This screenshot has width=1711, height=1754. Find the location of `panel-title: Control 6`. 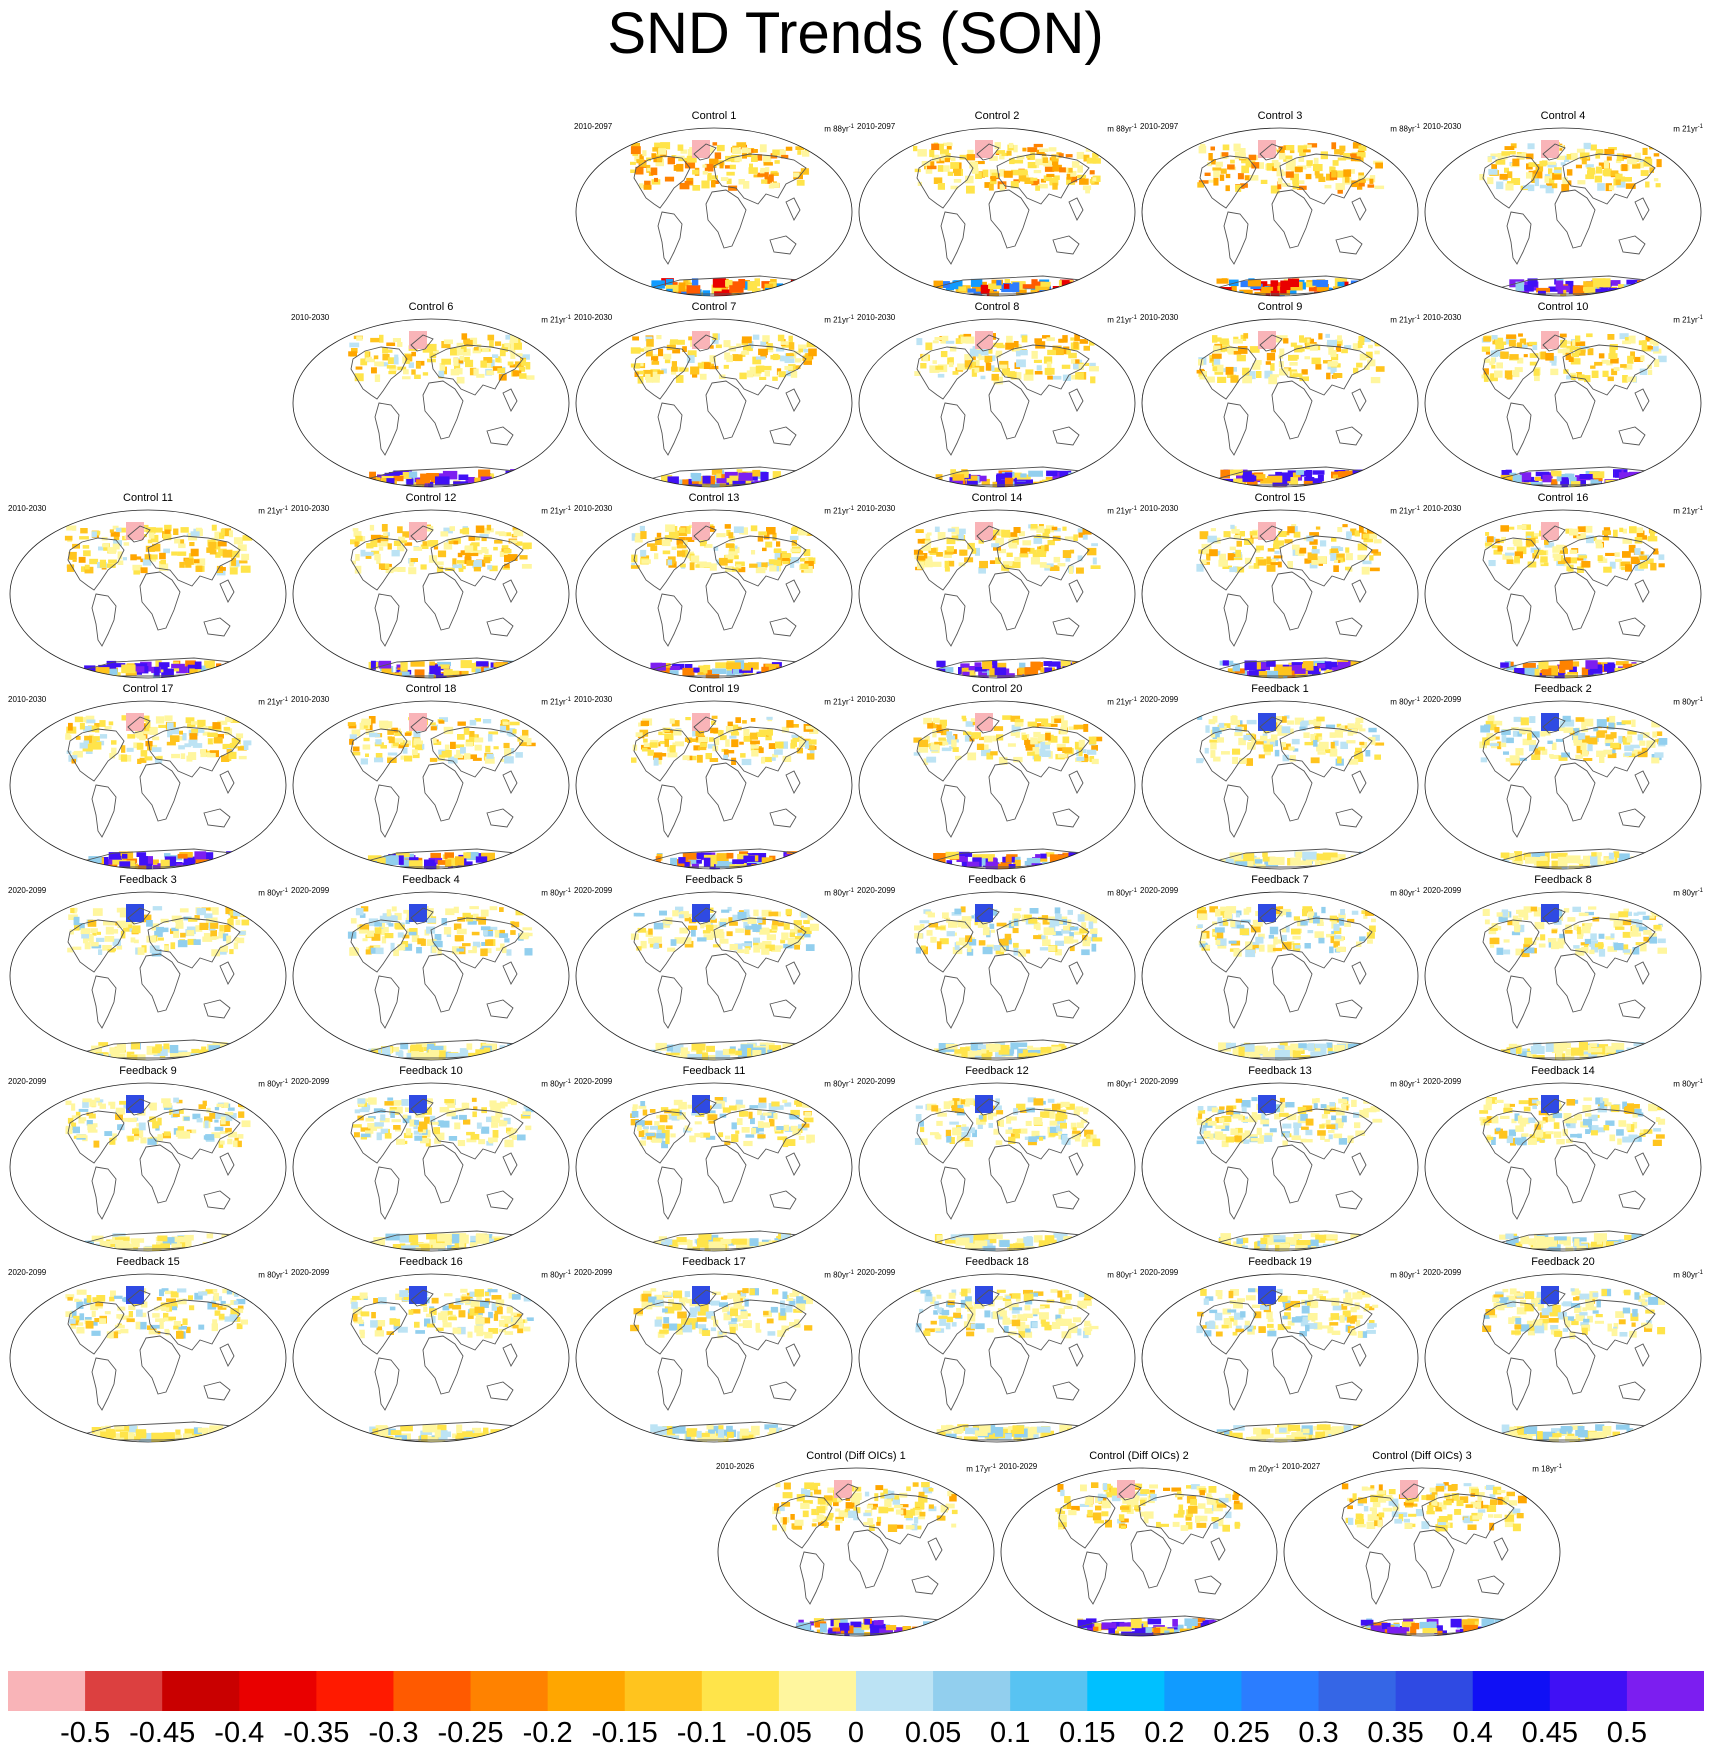

panel-title: Control 6 is located at coordinates (431, 307).